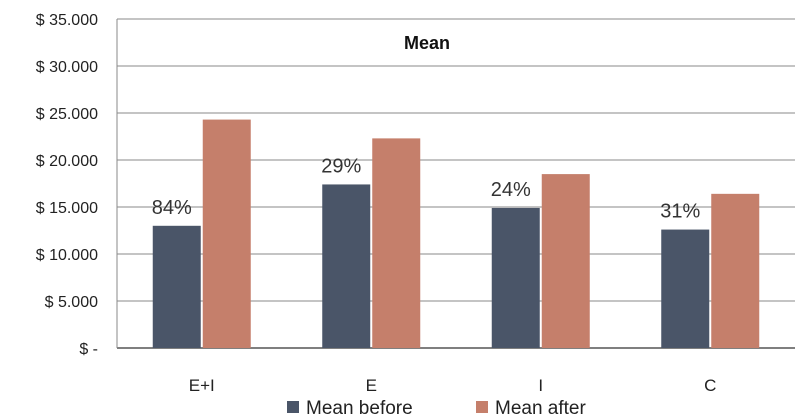 The image size is (795, 418). I want to click on percent-change-label: 31%, so click(680, 212).